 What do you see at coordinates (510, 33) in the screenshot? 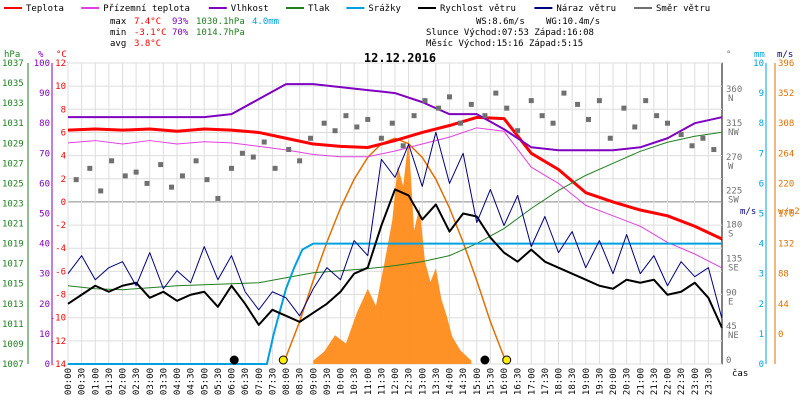
I see `stat-sun: Slunce Východ:07:53 Západ:16:08` at bounding box center [510, 33].